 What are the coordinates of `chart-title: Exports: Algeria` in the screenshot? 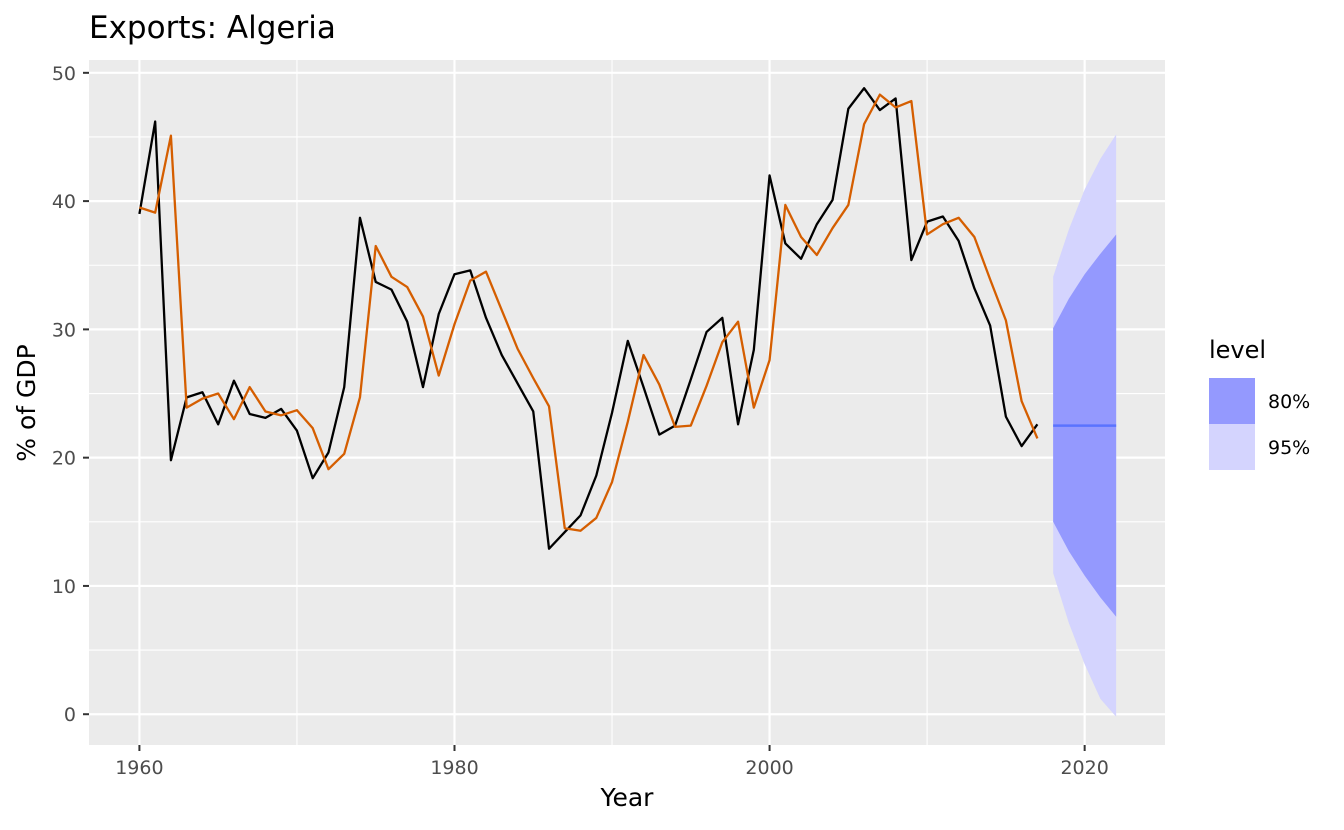 It's located at (212, 28).